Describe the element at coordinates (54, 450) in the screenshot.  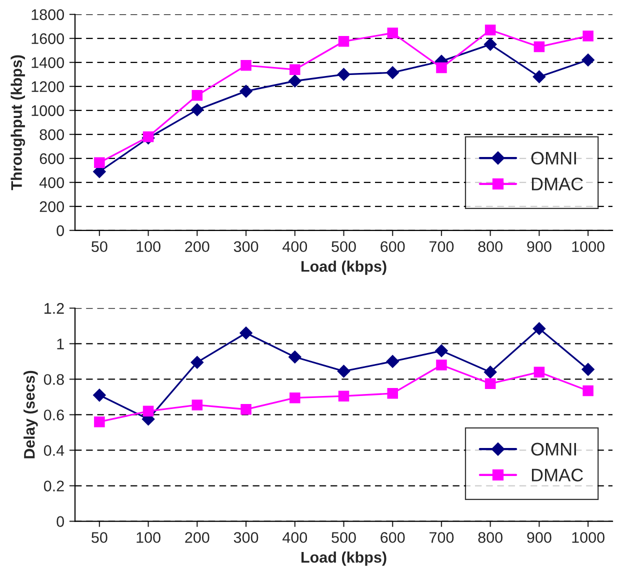
I see `y-tick-label: 0.4` at that location.